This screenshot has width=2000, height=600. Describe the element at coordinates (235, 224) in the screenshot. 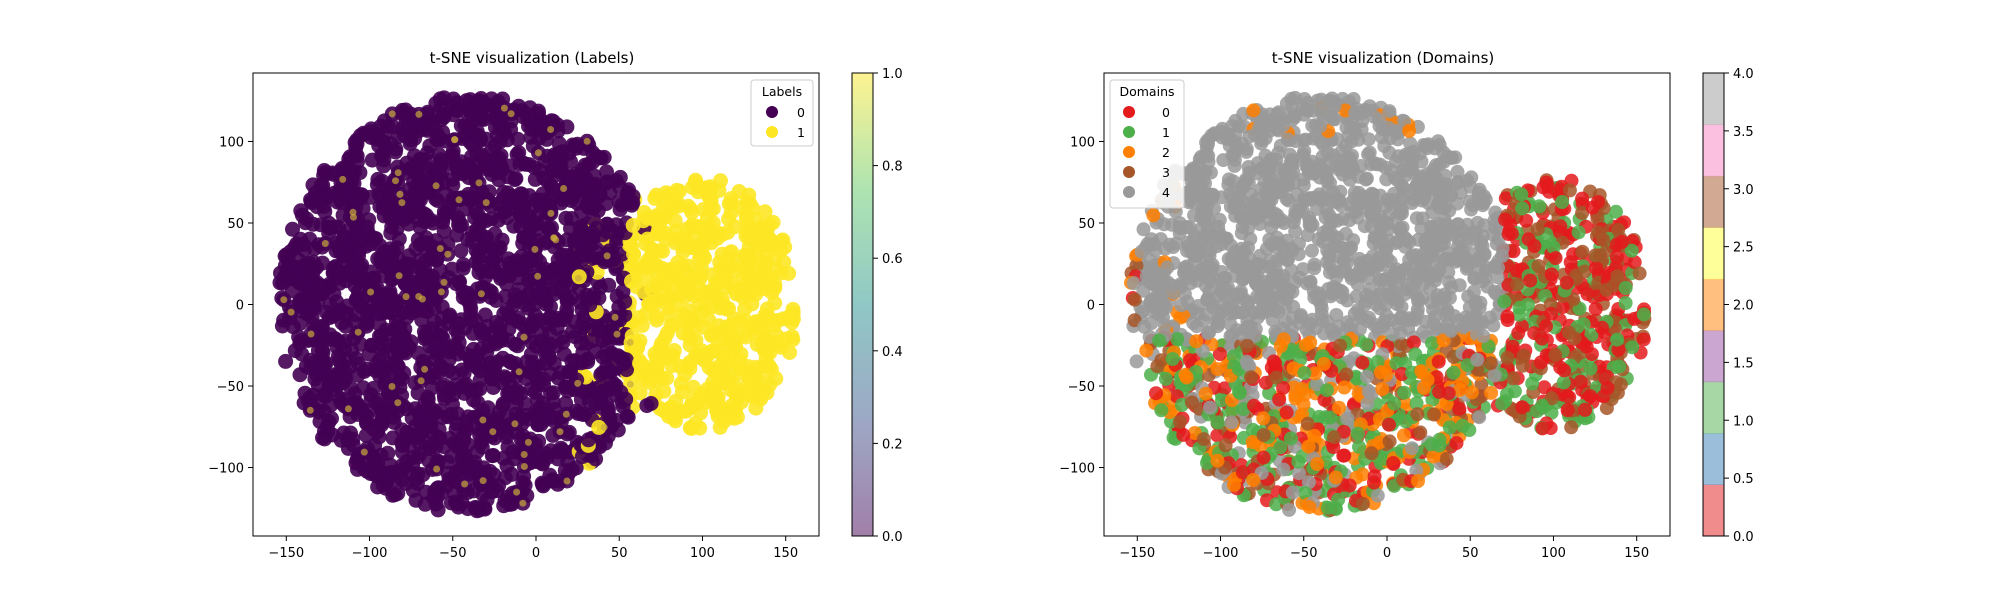

I see `y-tick-label: 50` at that location.